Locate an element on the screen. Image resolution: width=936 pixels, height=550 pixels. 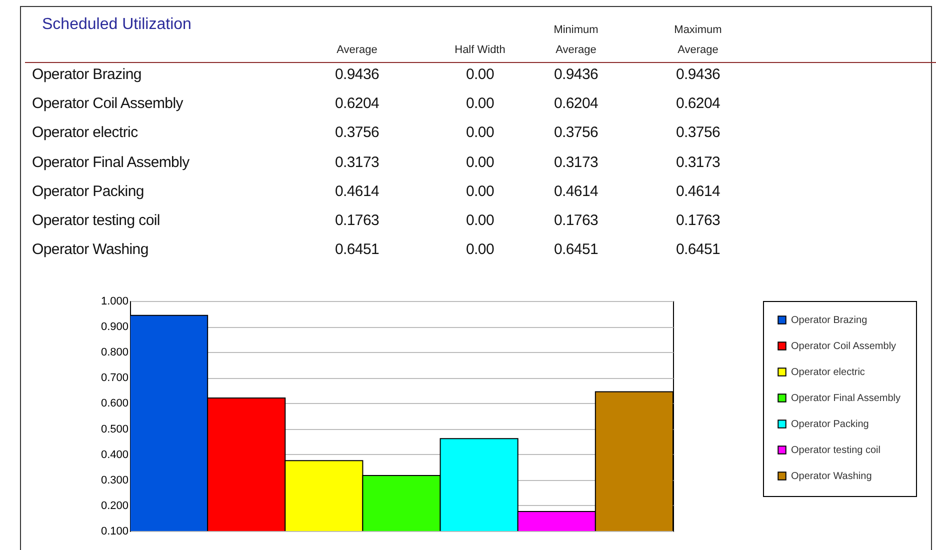
text: Scheduled Utilization is located at coordinates (117, 25).